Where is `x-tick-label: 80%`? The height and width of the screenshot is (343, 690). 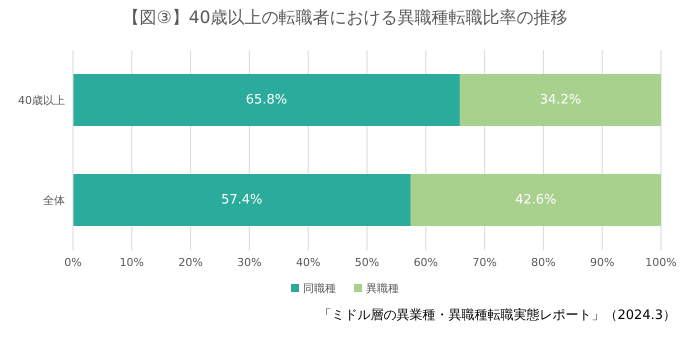
x-tick-label: 80% is located at coordinates (543, 262).